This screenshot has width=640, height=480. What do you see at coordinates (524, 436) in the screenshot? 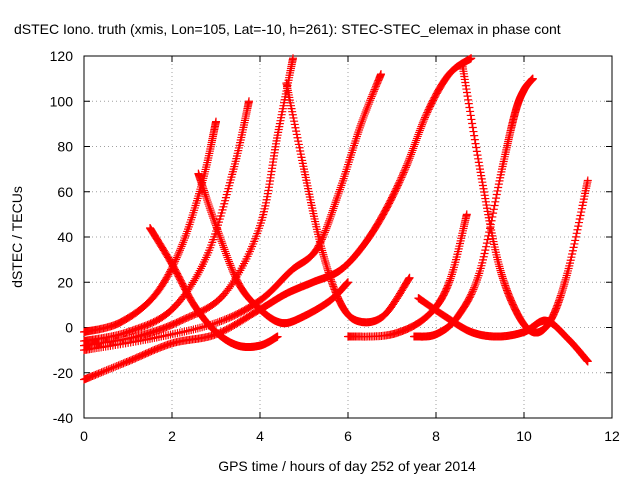
I see `x-tick-label: 10` at bounding box center [524, 436].